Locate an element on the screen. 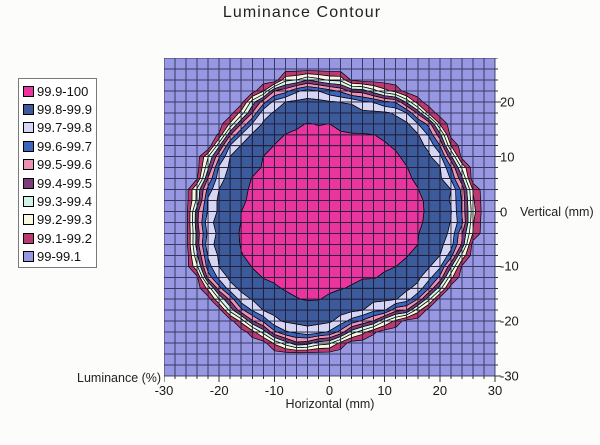  y-tick-label: 20 is located at coordinates (507, 102).